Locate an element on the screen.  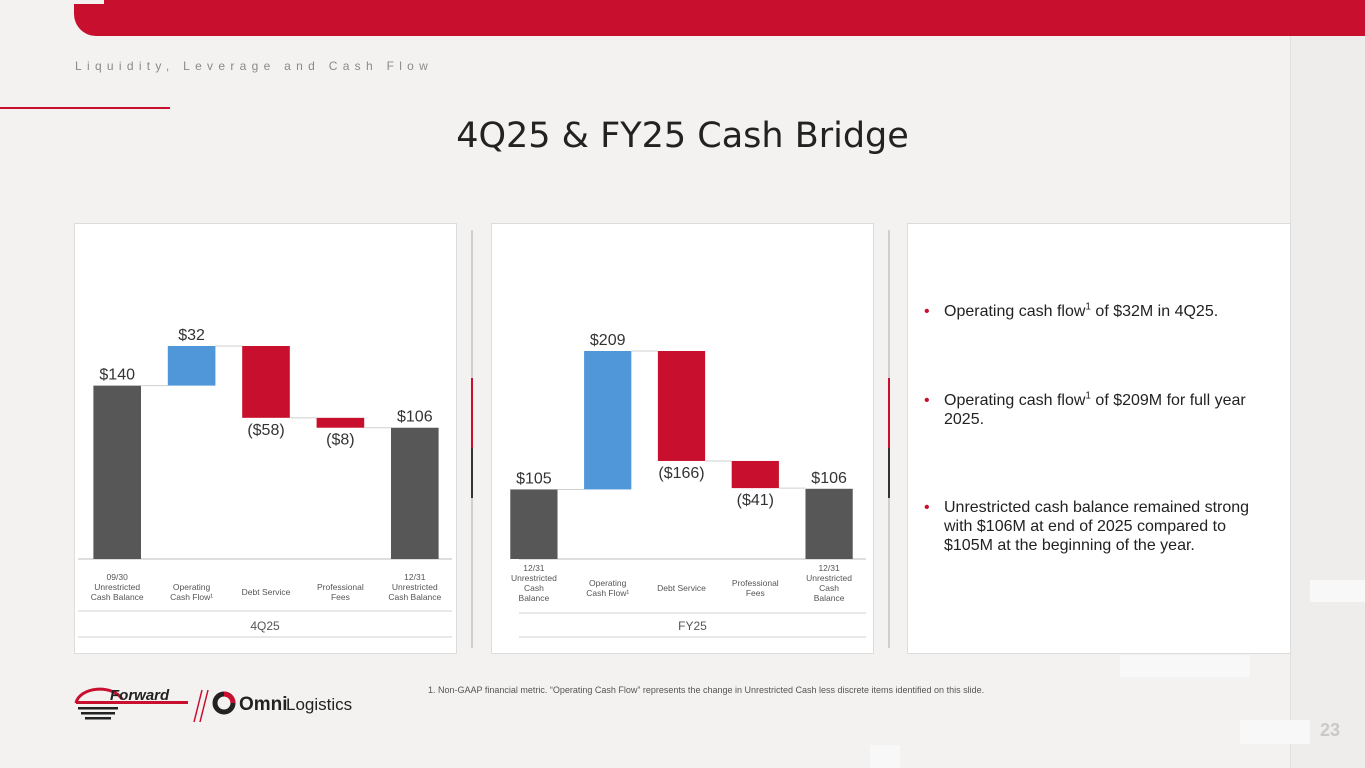
page-title: 4Q25 & FY25 Cash Bridge is located at coordinates (682, 136).